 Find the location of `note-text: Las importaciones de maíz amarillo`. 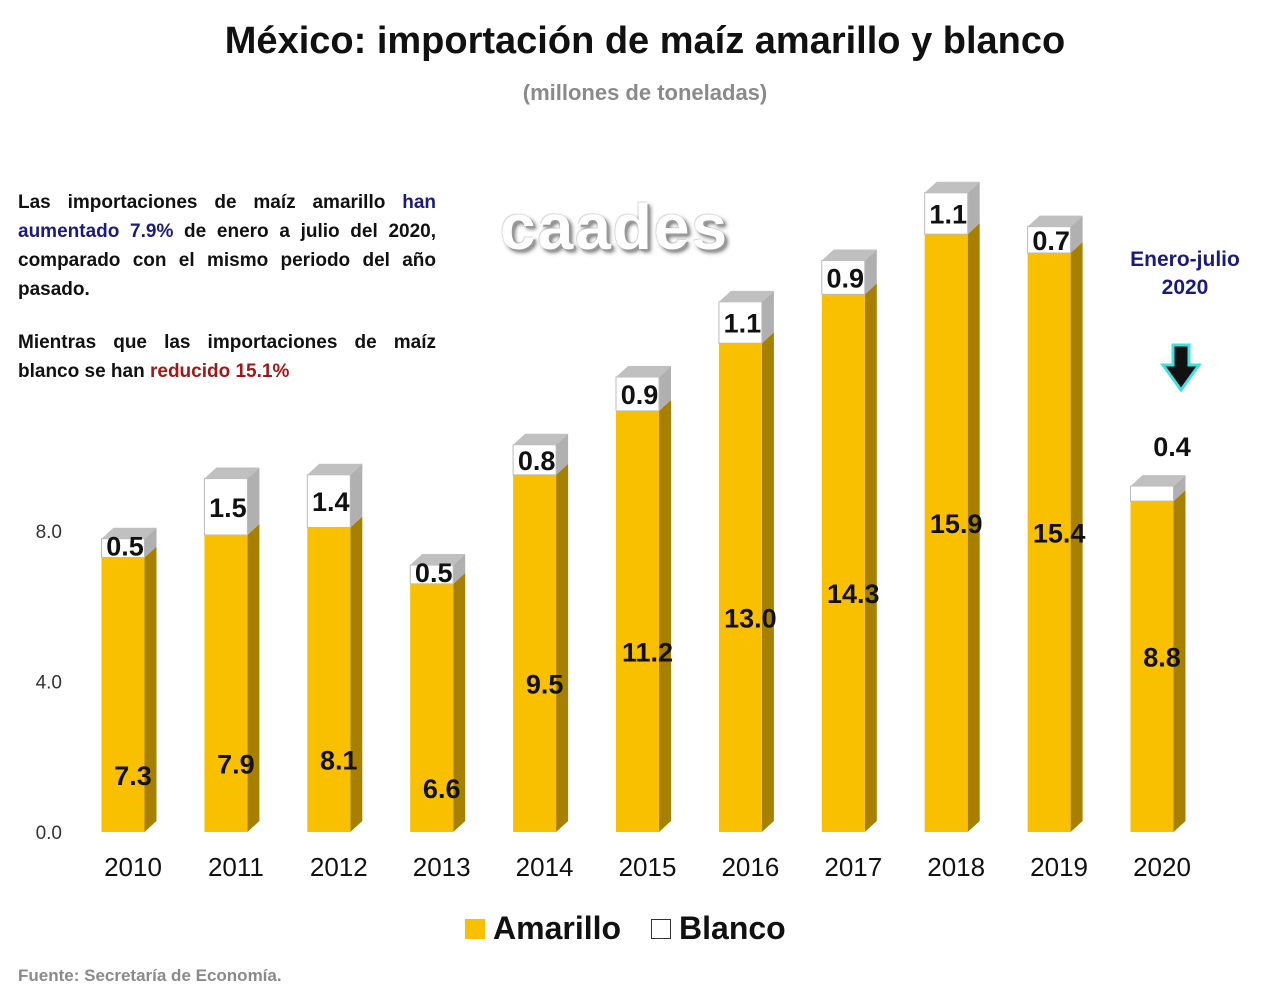

note-text: Las importaciones de maíz amarillo is located at coordinates (202, 202).